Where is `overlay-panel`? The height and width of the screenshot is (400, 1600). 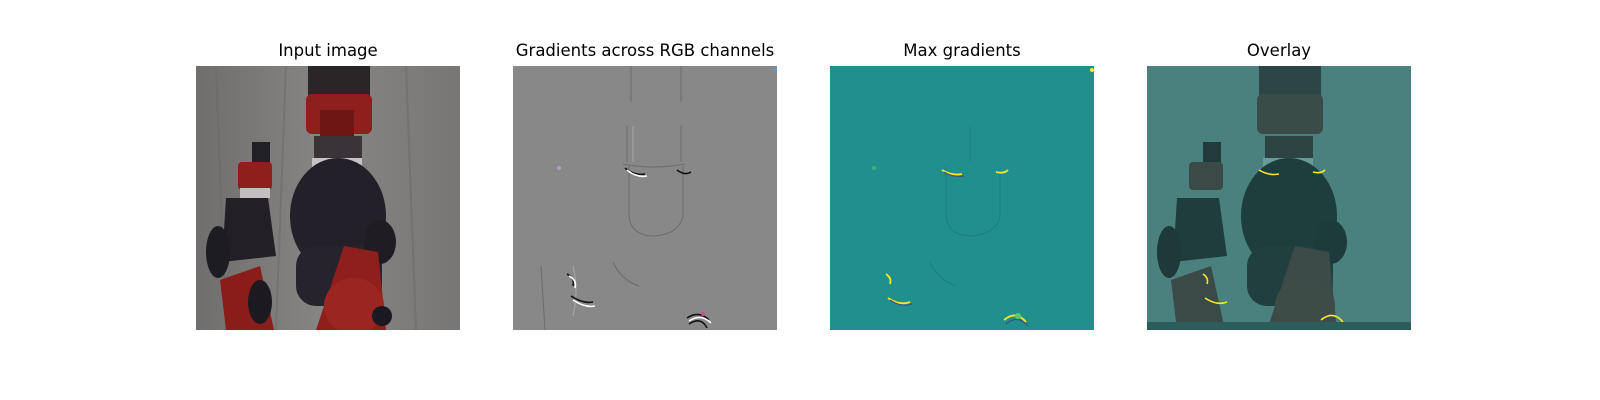 overlay-panel is located at coordinates (1279, 198).